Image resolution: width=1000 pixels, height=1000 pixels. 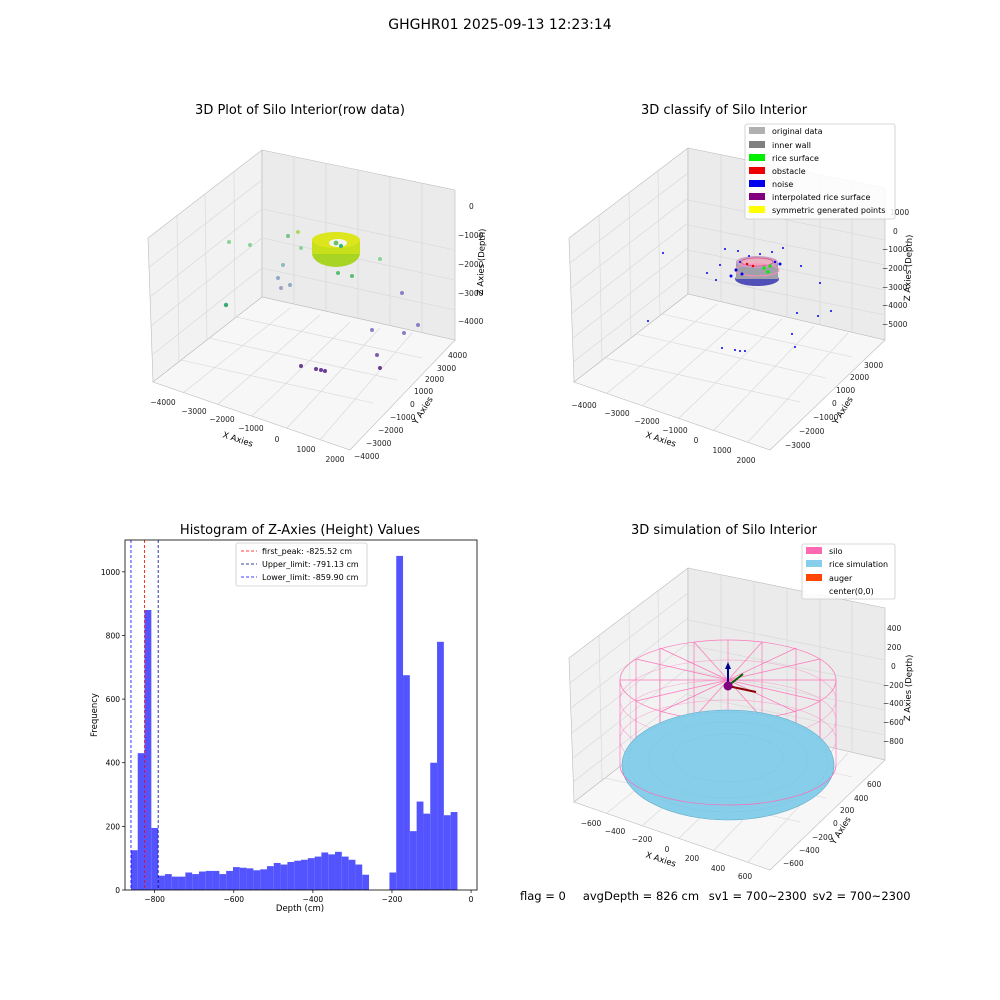 I want to click on histogram-legend-label: first_peak: -825.52 cm, so click(x=307, y=551).